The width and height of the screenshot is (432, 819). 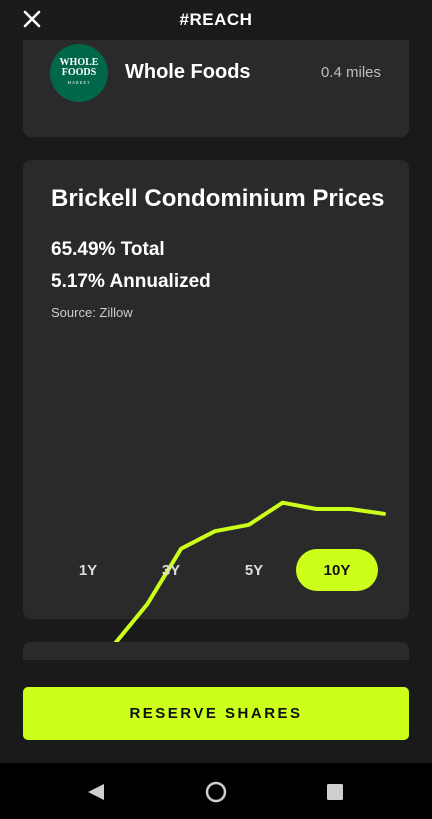 I want to click on range-selector: 1Y 3Y 5Y 10Y, so click(x=215, y=570).